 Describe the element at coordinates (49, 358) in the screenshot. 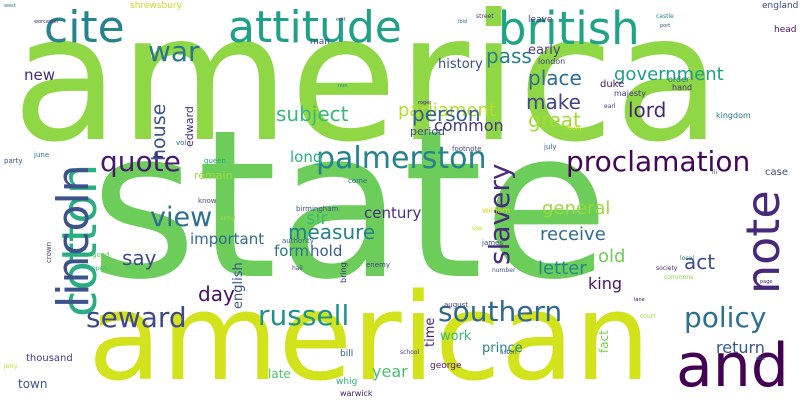

I see `word-thousand: thousand` at that location.